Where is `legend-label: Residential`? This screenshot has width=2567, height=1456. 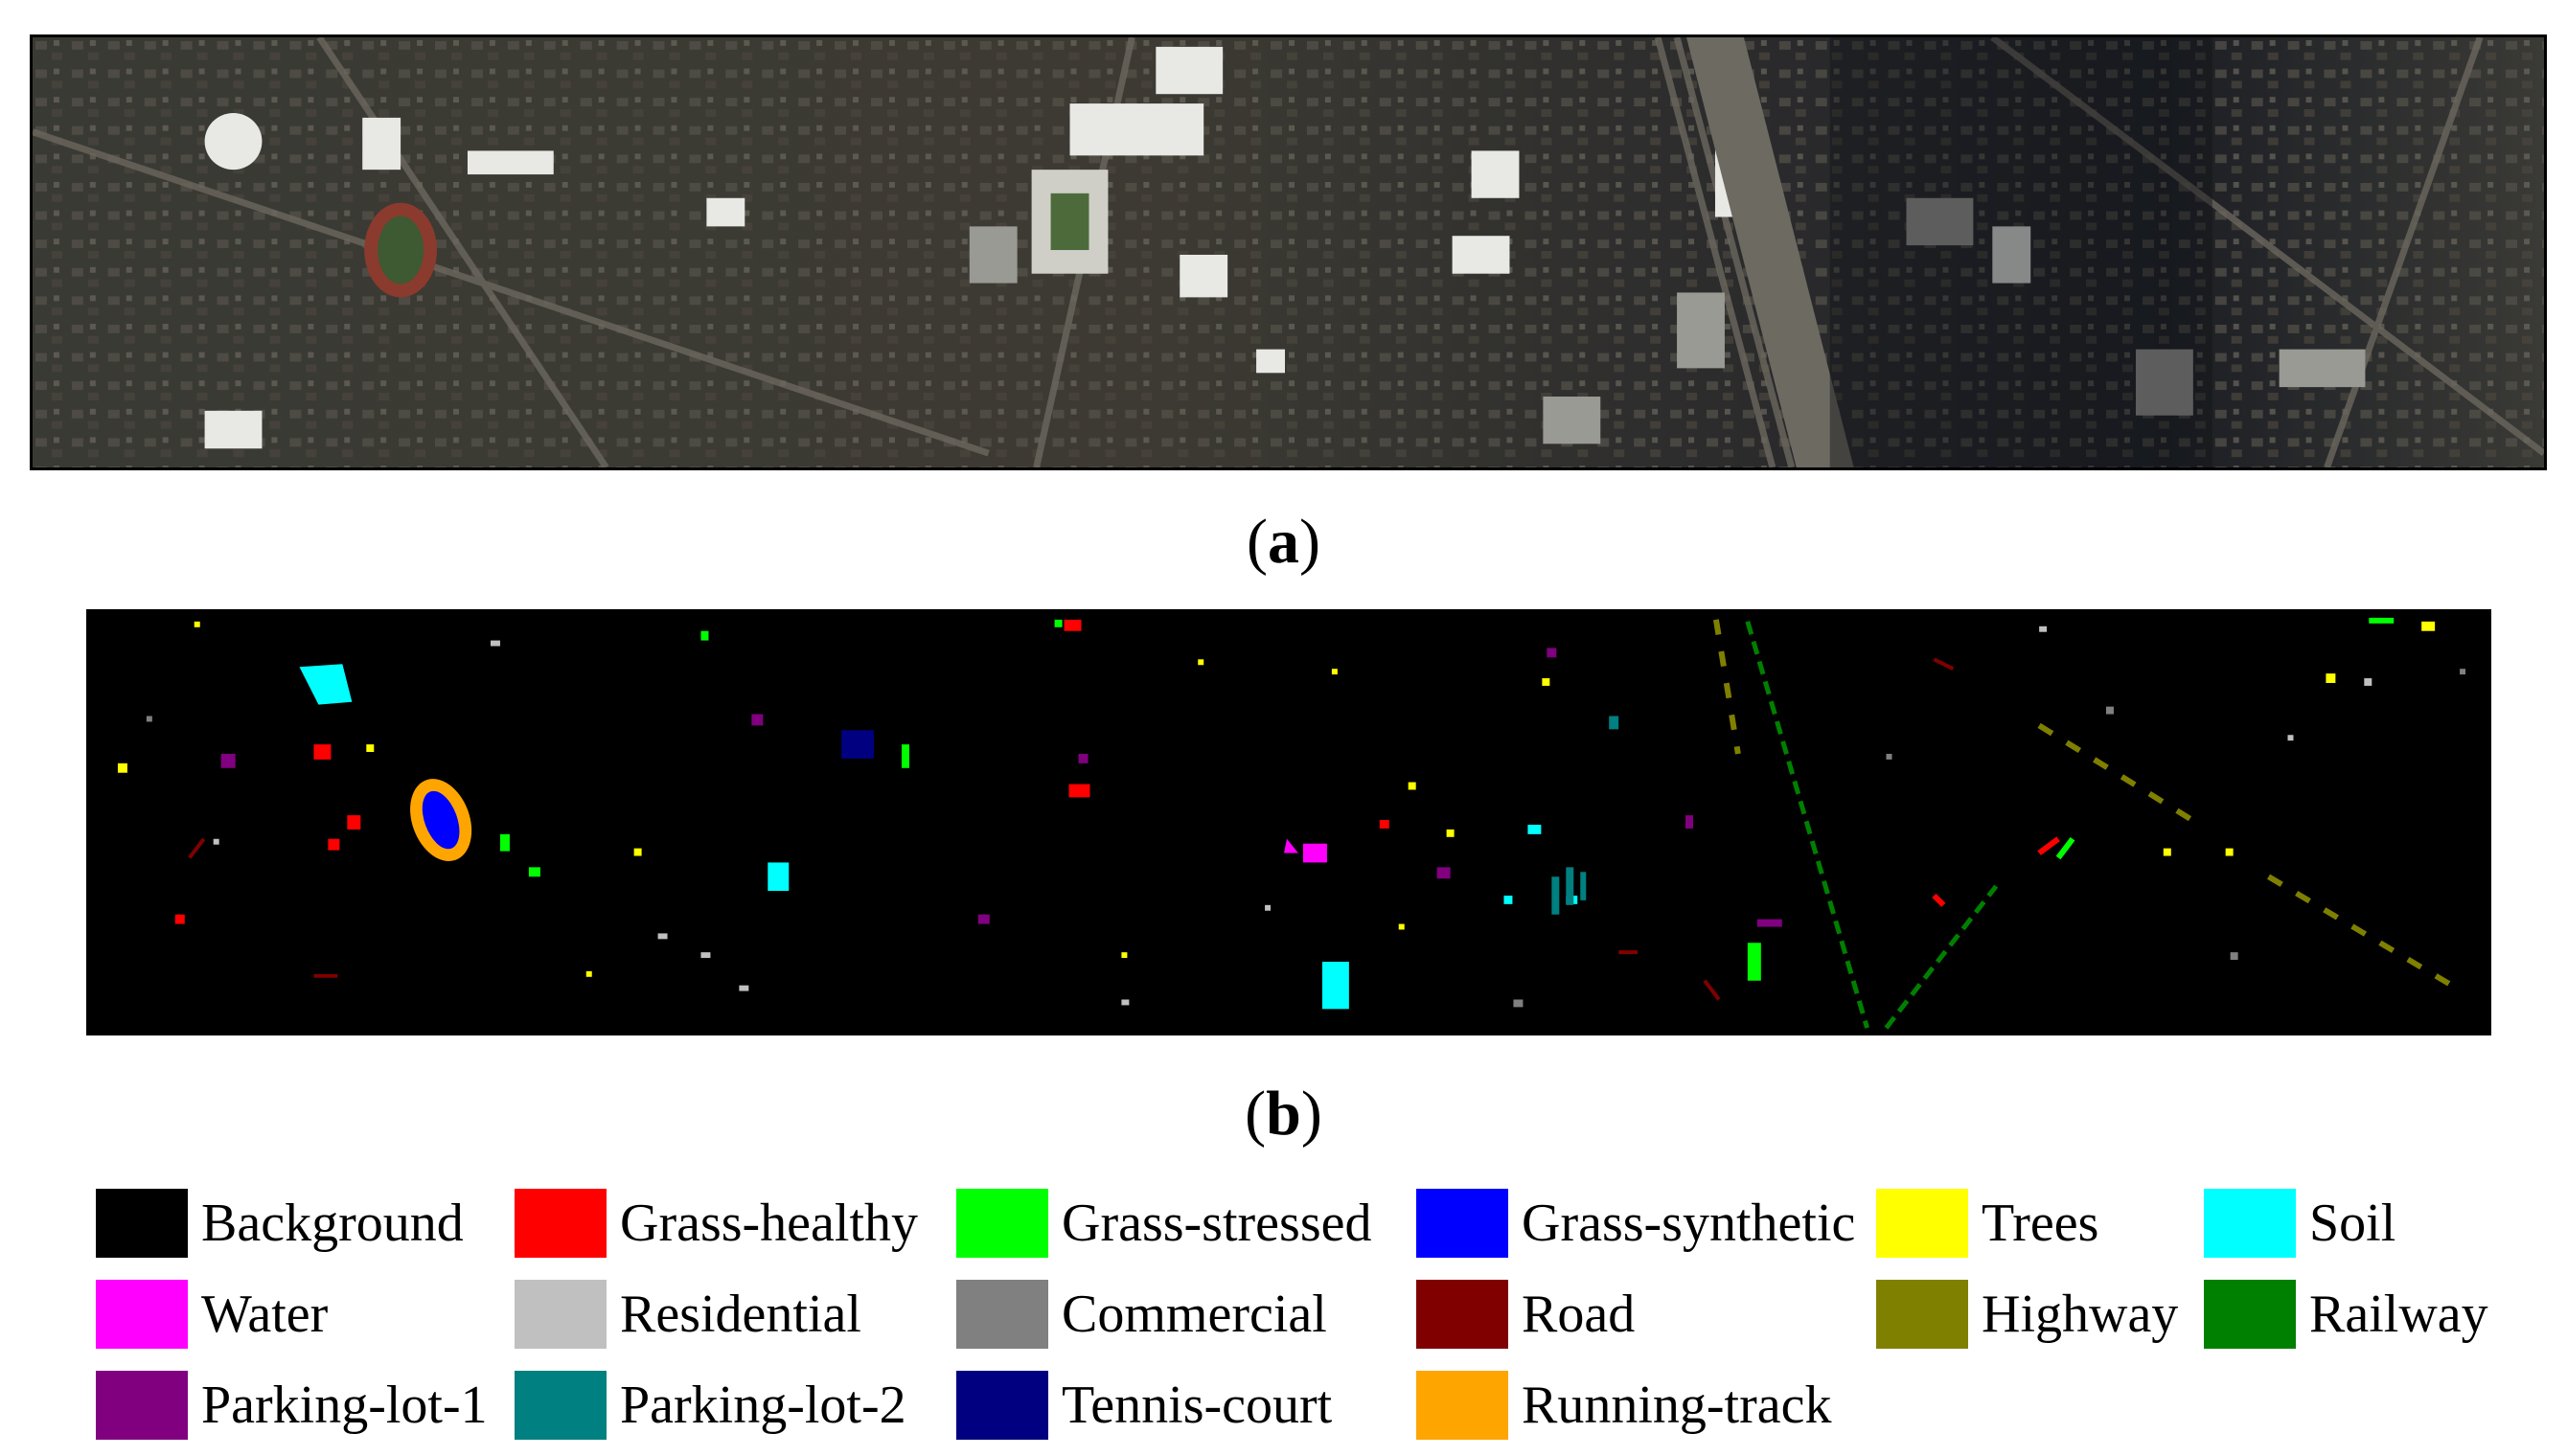 legend-label: Residential is located at coordinates (741, 1314).